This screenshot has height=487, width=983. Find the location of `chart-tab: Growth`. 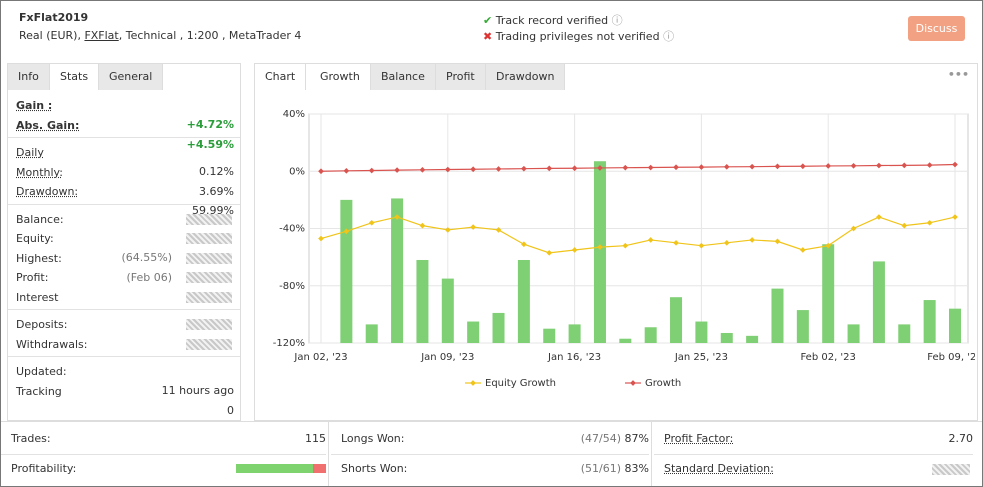

chart-tab: Growth is located at coordinates (340, 77).